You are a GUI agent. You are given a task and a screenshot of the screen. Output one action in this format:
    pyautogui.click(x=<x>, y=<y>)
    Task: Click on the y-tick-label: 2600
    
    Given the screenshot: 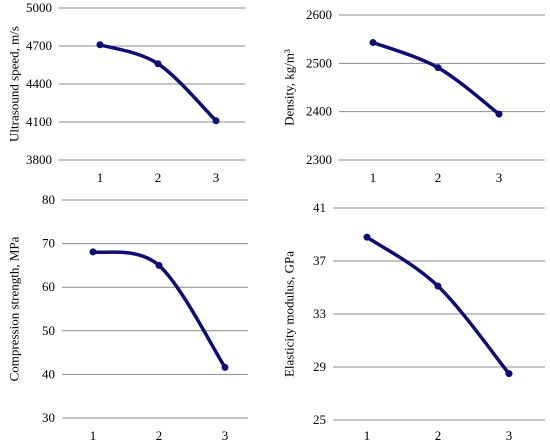 What is the action you would take?
    pyautogui.click(x=319, y=14)
    